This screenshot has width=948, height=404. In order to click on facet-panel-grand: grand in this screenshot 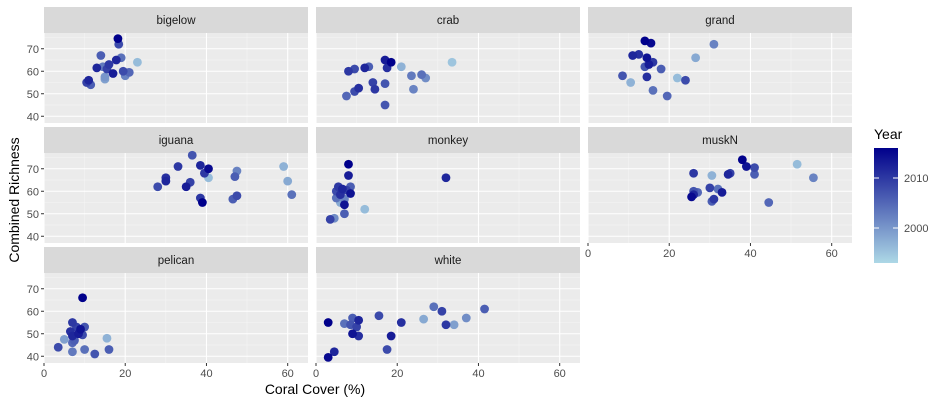, I will do `click(719, 65)`.